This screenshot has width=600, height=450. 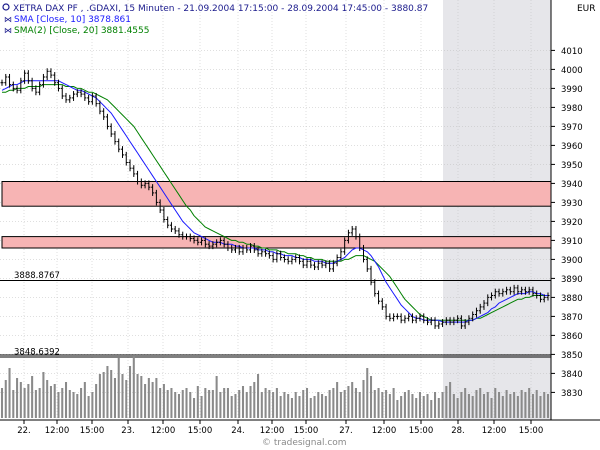 I want to click on y-tick-label: 3870, so click(x=572, y=318).